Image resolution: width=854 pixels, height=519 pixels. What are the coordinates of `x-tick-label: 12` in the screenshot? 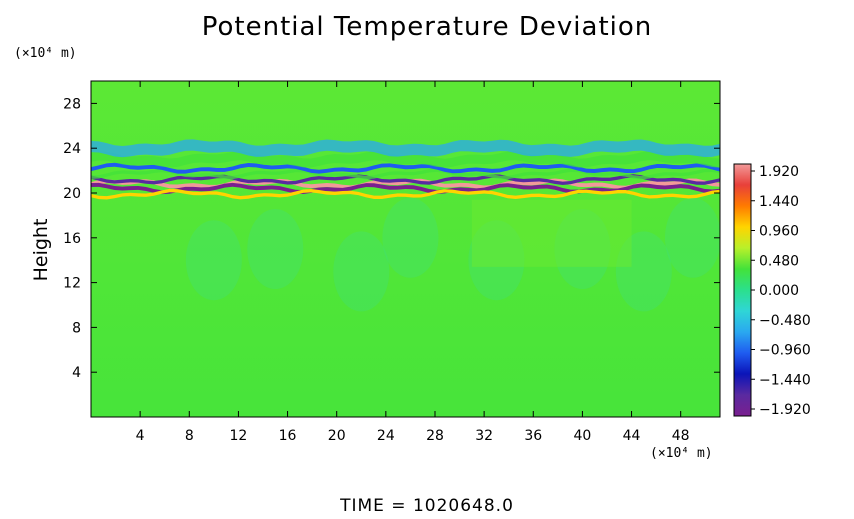 It's located at (239, 436).